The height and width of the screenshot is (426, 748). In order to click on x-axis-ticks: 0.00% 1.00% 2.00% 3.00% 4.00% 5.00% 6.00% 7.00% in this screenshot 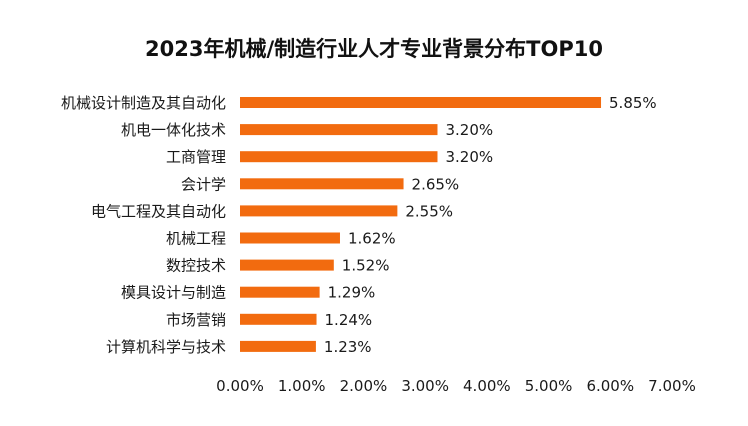, I will do `click(456, 386)`.